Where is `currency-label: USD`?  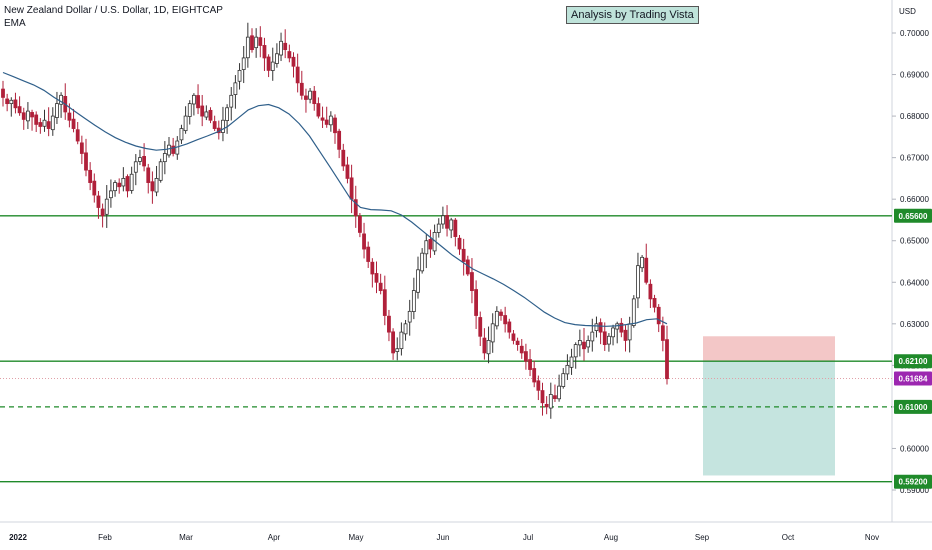
currency-label: USD is located at coordinates (907, 11).